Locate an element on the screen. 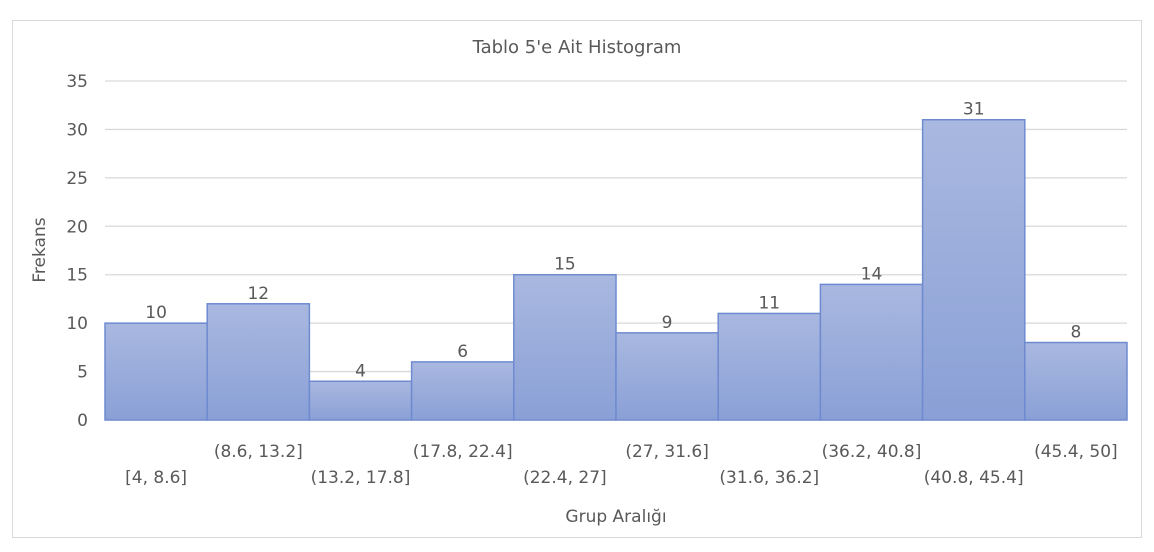 Image resolution: width=1154 pixels, height=552 pixels. y-axis-label: Frekans is located at coordinates (40, 249).